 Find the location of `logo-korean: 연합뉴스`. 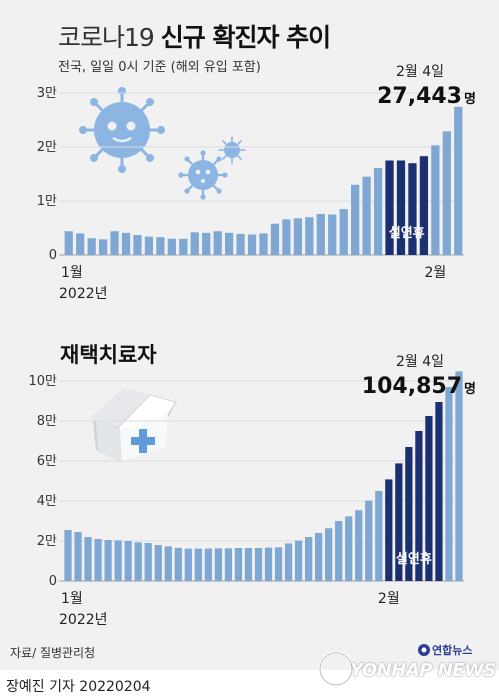

logo-korean: 연합뉴스 is located at coordinates (452, 650).